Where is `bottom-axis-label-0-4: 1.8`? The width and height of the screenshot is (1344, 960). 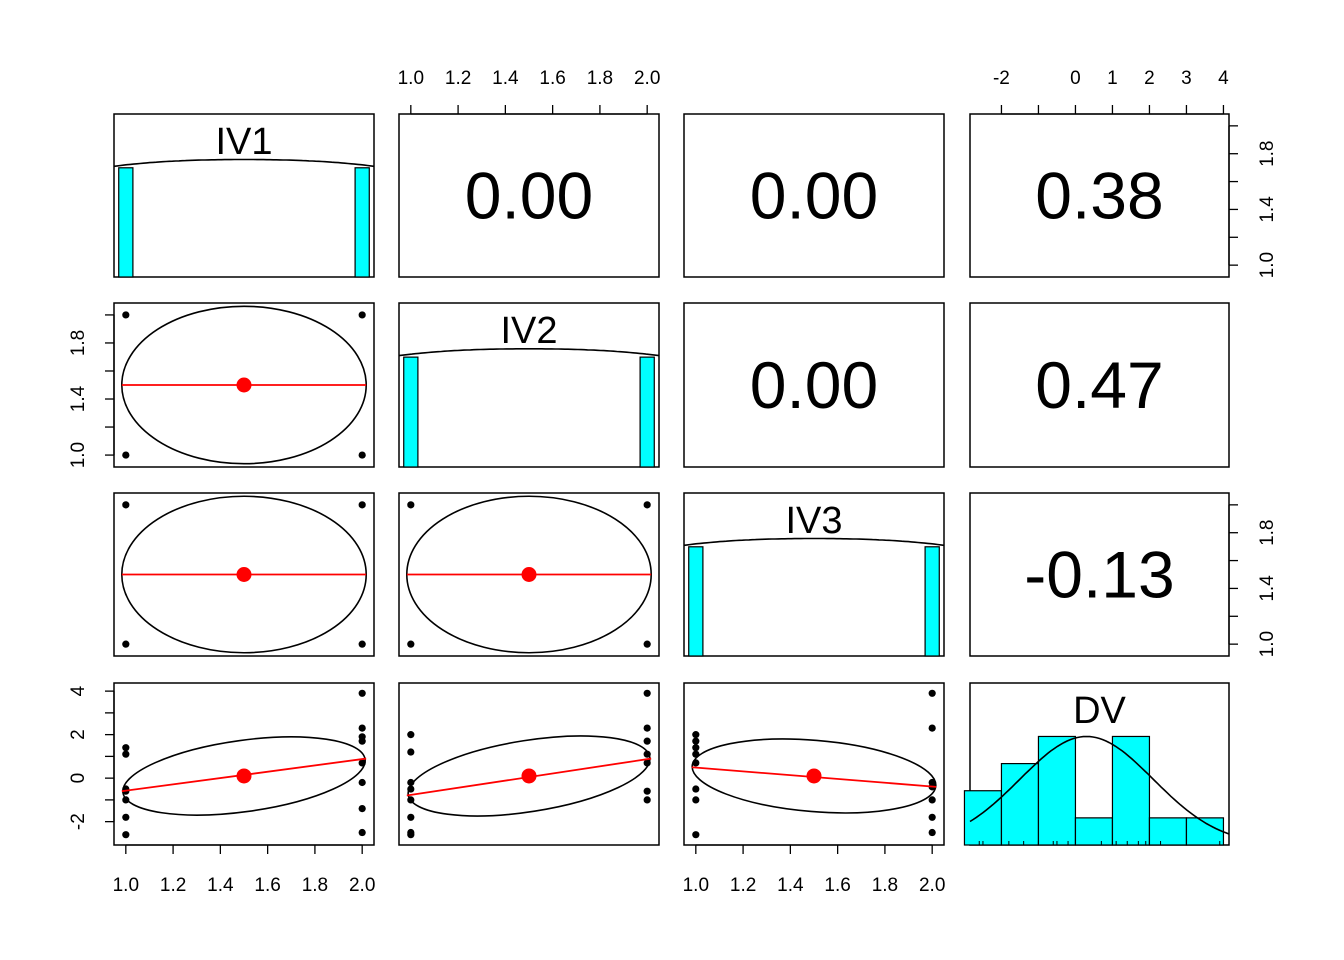
bottom-axis-label-0-4: 1.8 is located at coordinates (315, 885).